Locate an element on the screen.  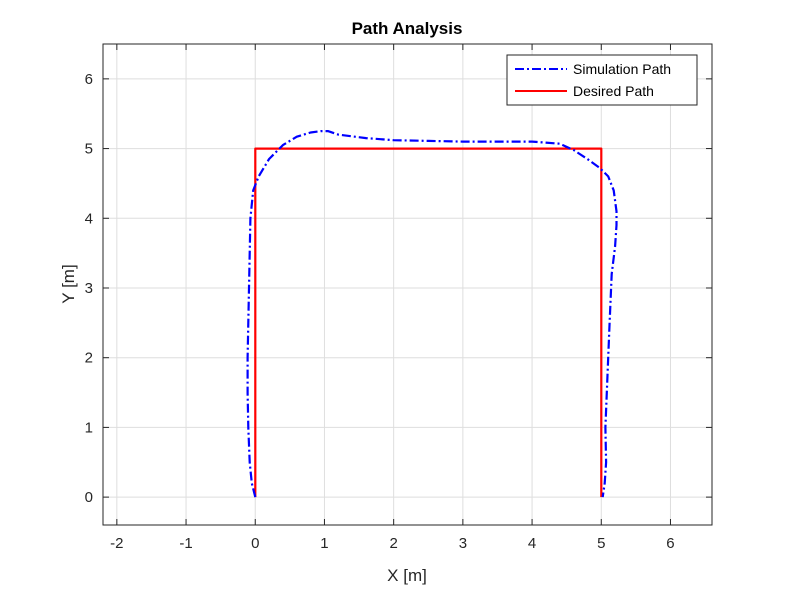
x-tick-label: 6 is located at coordinates (670, 543).